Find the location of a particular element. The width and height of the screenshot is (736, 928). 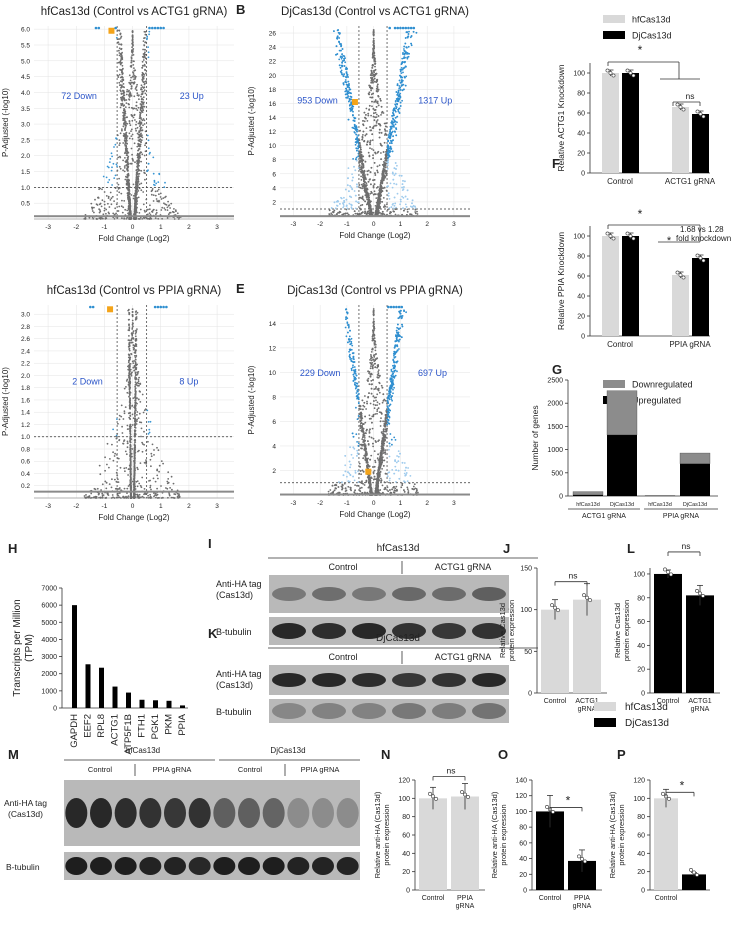

x-tick-label: -3 is located at coordinates (48, 506).